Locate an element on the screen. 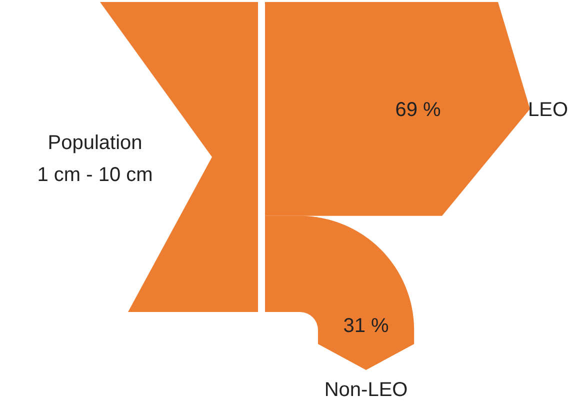  data-label: 31 % is located at coordinates (366, 326).